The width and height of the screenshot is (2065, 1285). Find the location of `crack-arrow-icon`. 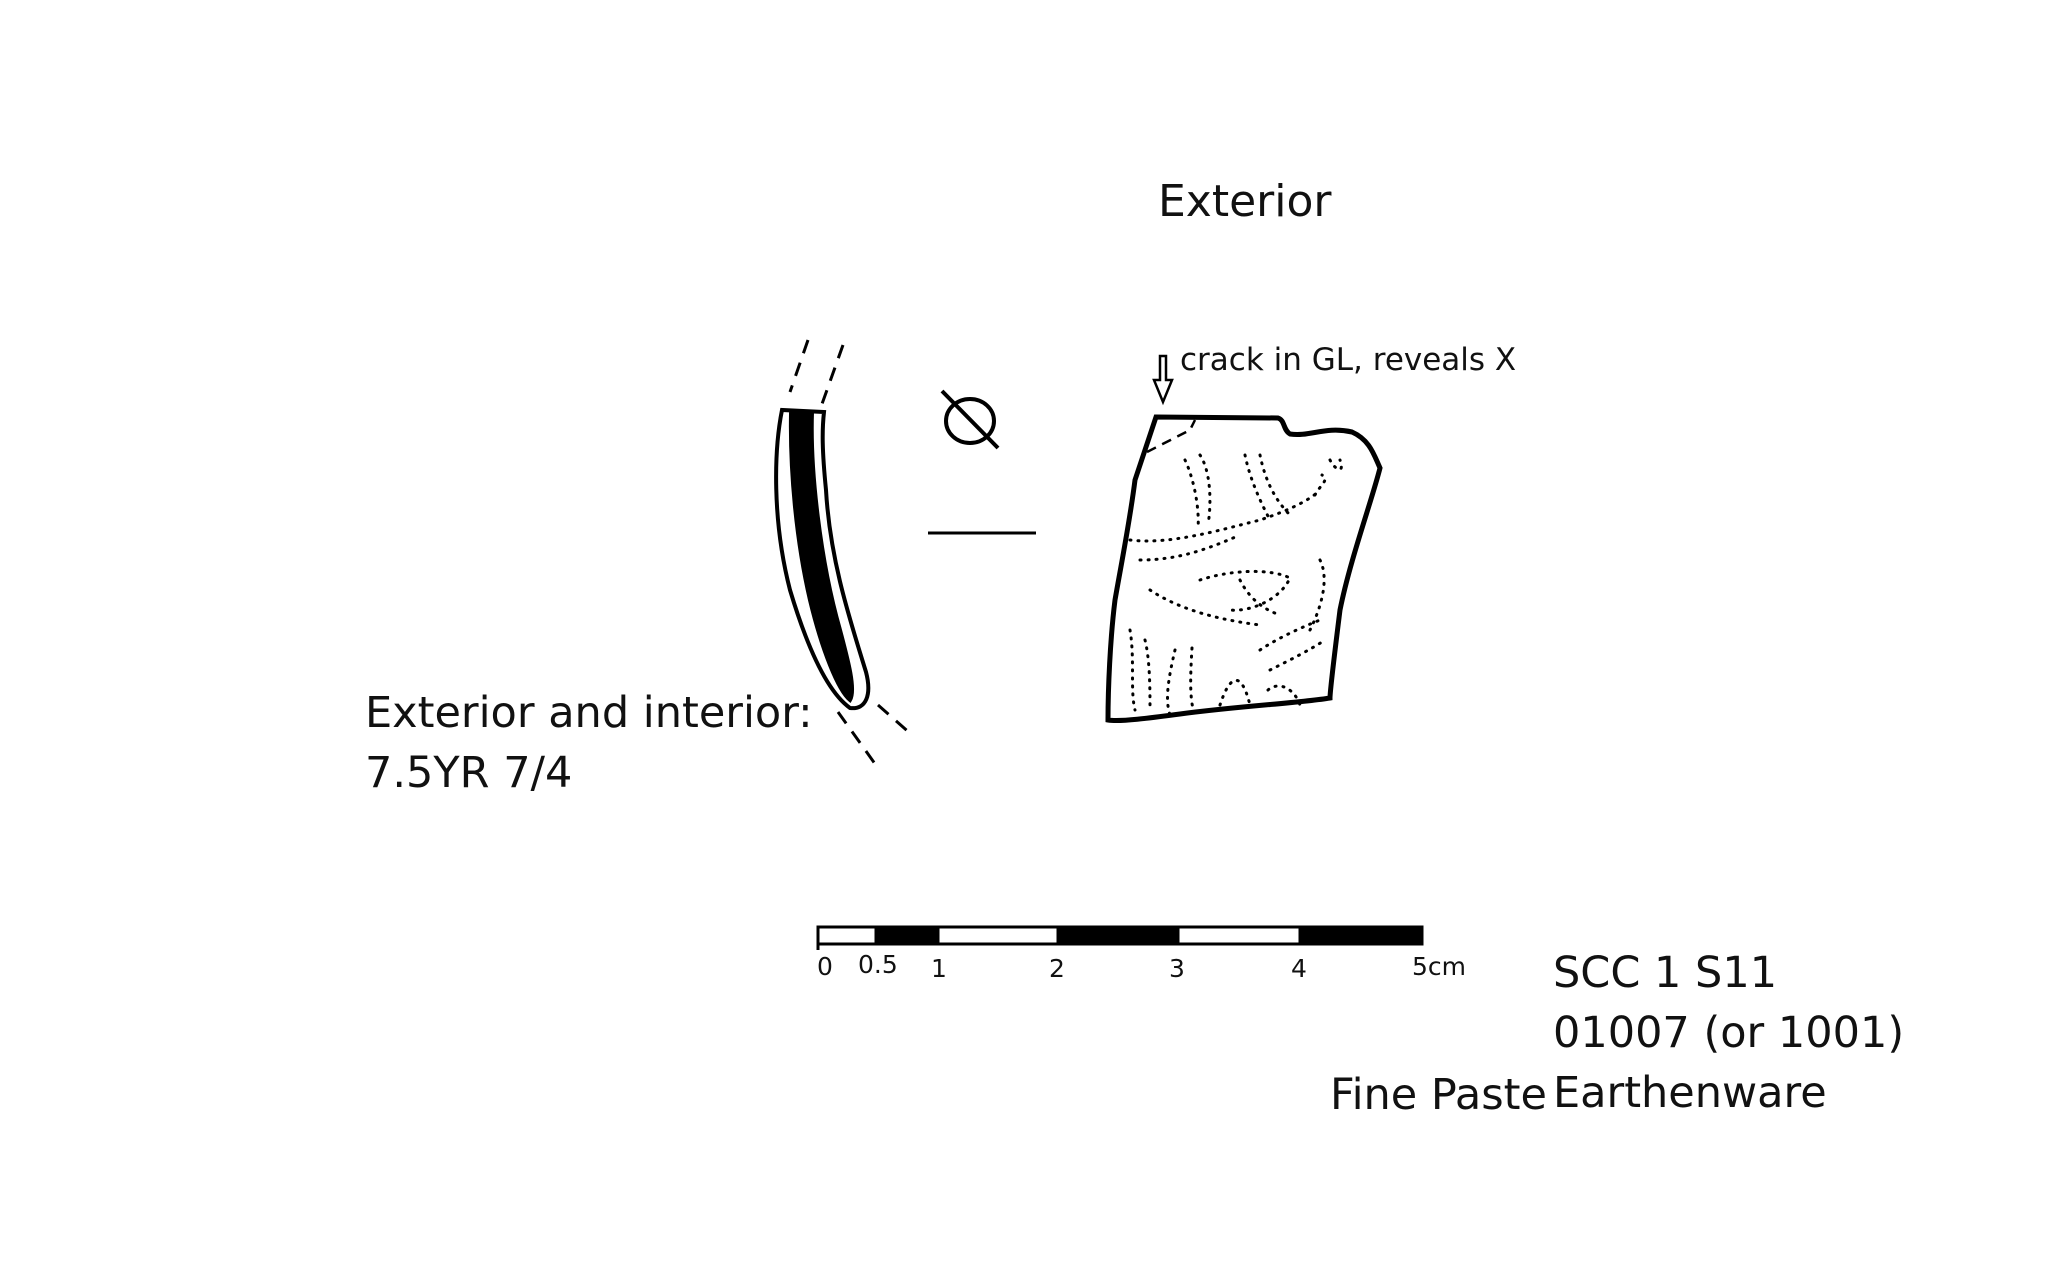

crack-arrow-icon is located at coordinates (1163, 380).